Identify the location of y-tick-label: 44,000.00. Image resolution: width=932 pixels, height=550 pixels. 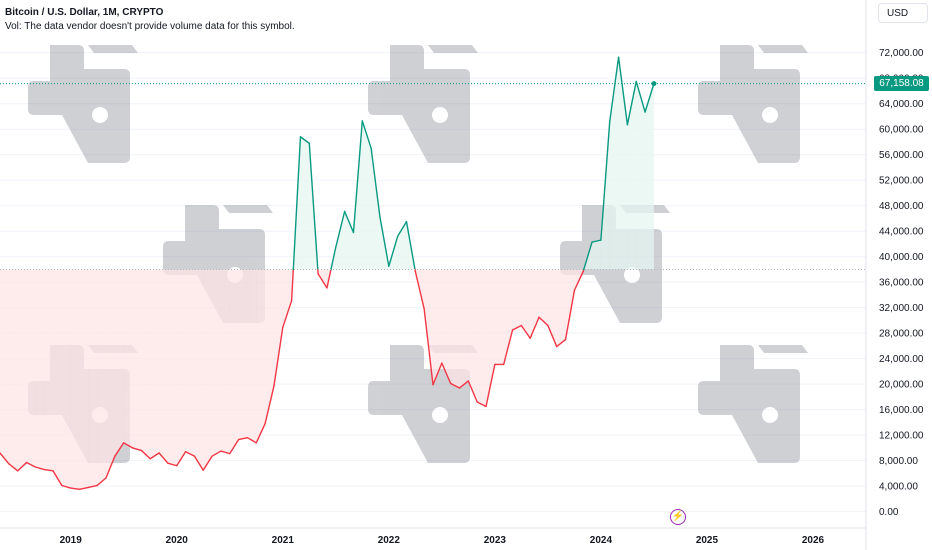
(901, 232).